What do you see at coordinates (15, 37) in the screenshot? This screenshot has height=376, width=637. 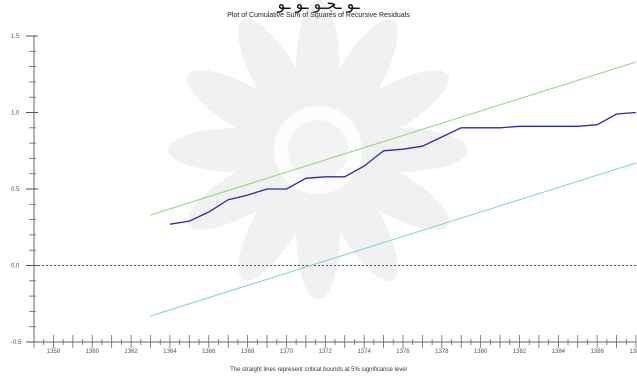 I see `y-tick-label: 1.5` at bounding box center [15, 37].